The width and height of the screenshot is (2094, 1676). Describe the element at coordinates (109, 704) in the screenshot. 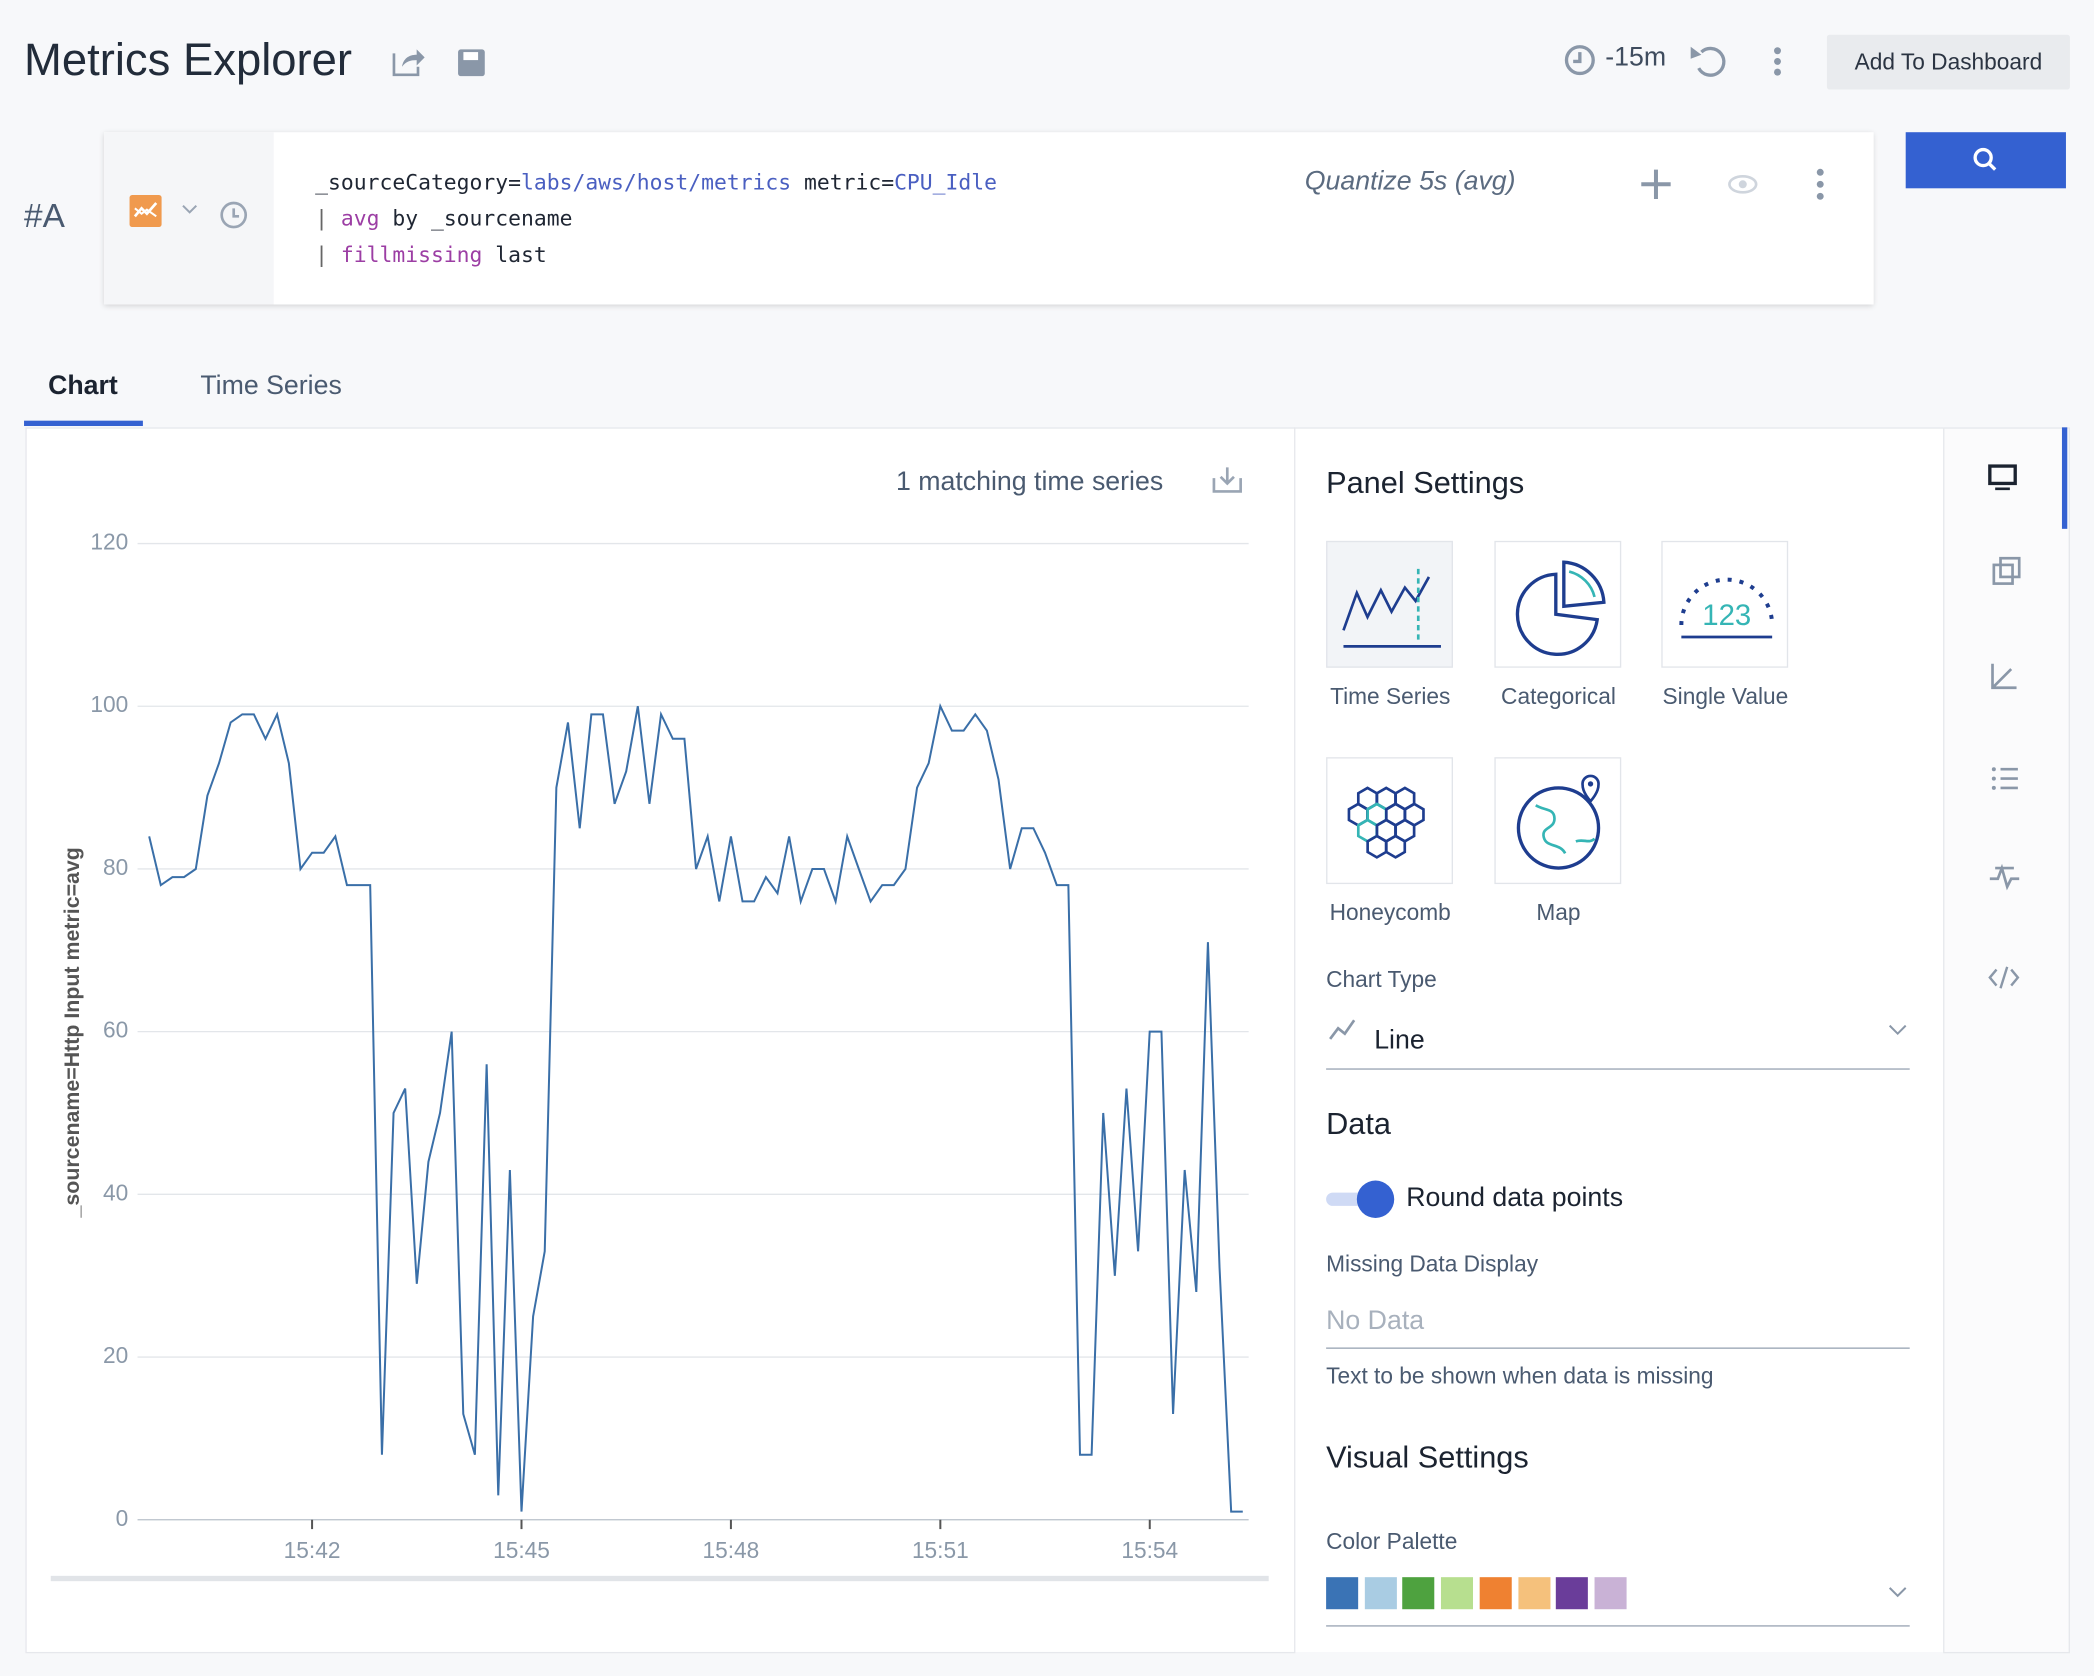

I see `y-tick-label: 100` at that location.